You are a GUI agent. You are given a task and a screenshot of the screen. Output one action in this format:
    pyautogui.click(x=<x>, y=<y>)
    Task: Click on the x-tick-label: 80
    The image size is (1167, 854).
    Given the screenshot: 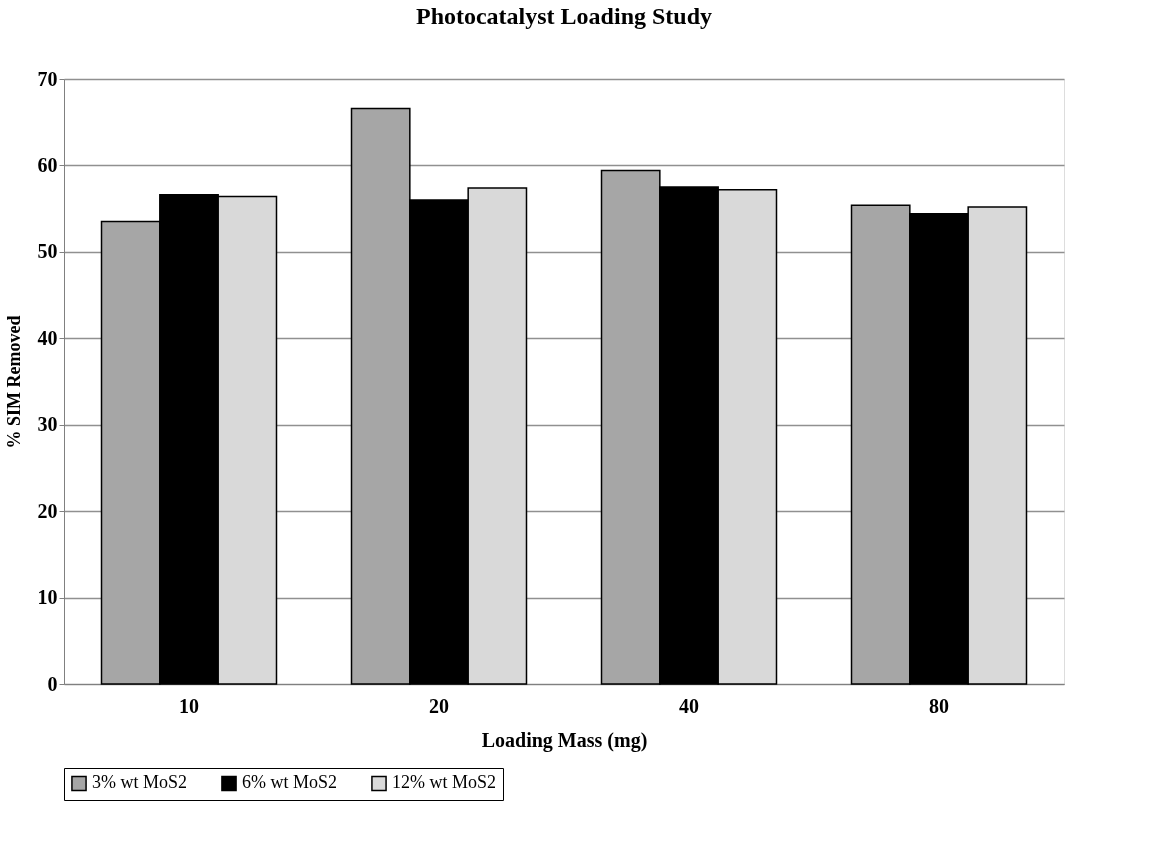 What is the action you would take?
    pyautogui.click(x=939, y=705)
    